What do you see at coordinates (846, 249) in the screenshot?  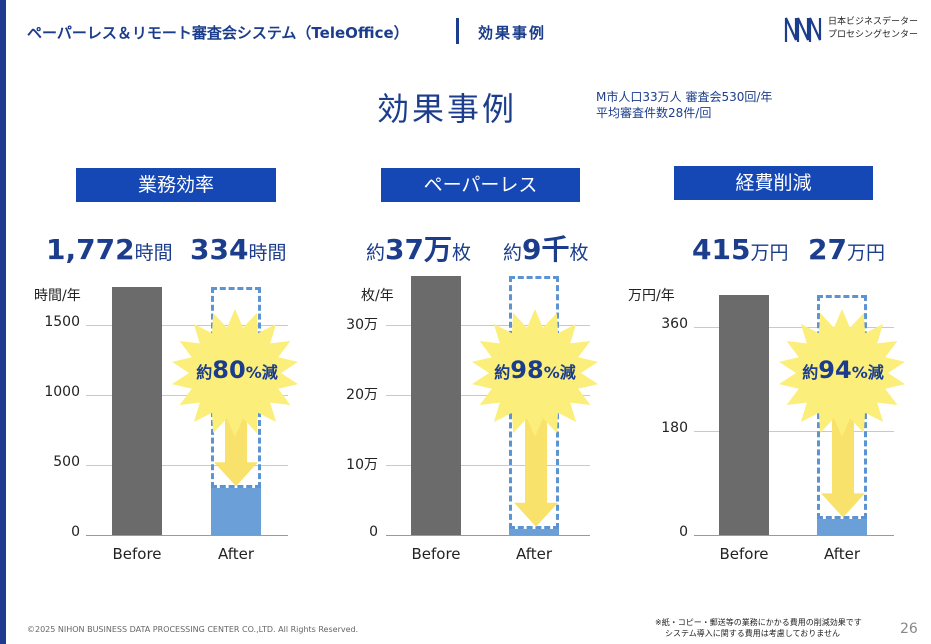 I see `after-value-cost: 27万円` at bounding box center [846, 249].